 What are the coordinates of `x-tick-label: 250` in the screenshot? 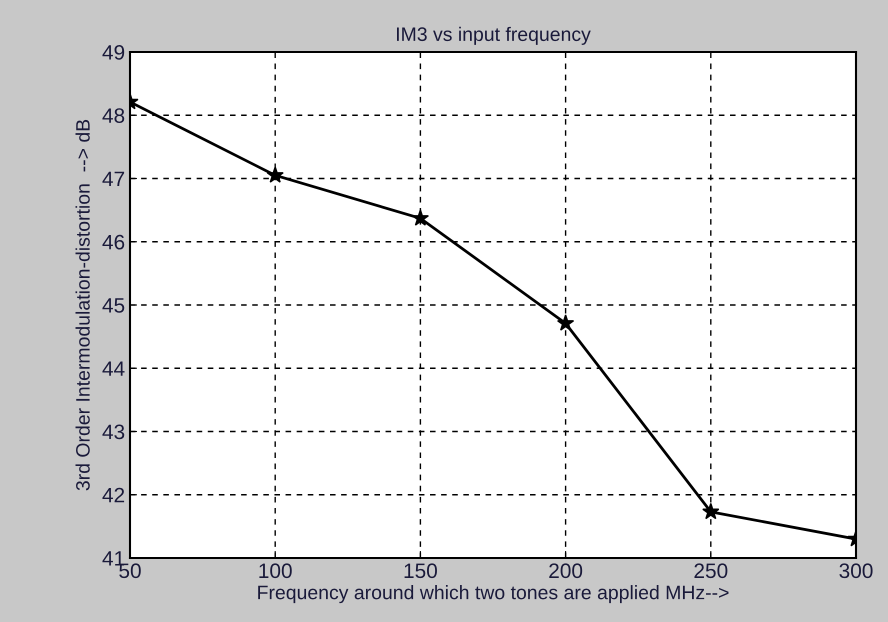 It's located at (711, 570).